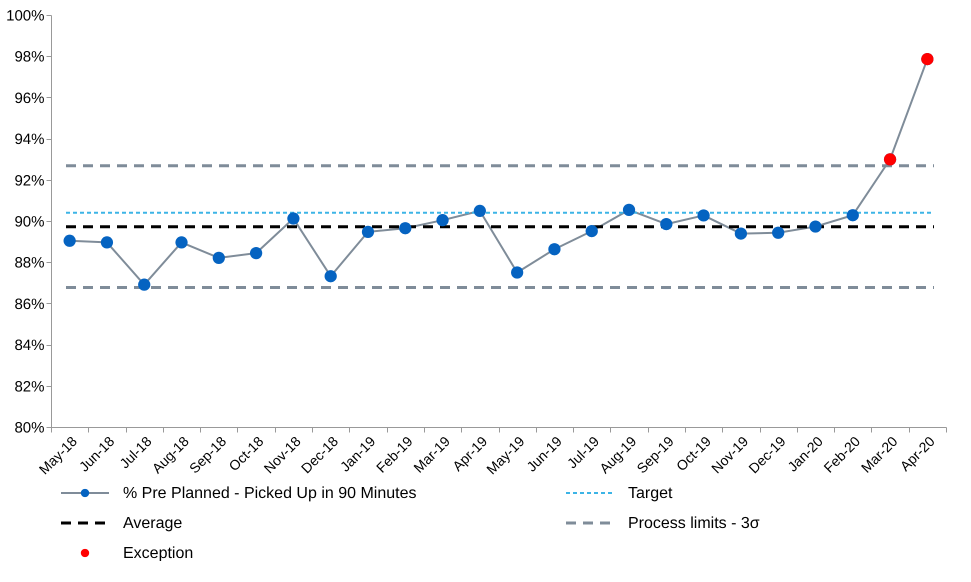 This screenshot has width=971, height=582. I want to click on y-tick-label: 98%, so click(29, 57).